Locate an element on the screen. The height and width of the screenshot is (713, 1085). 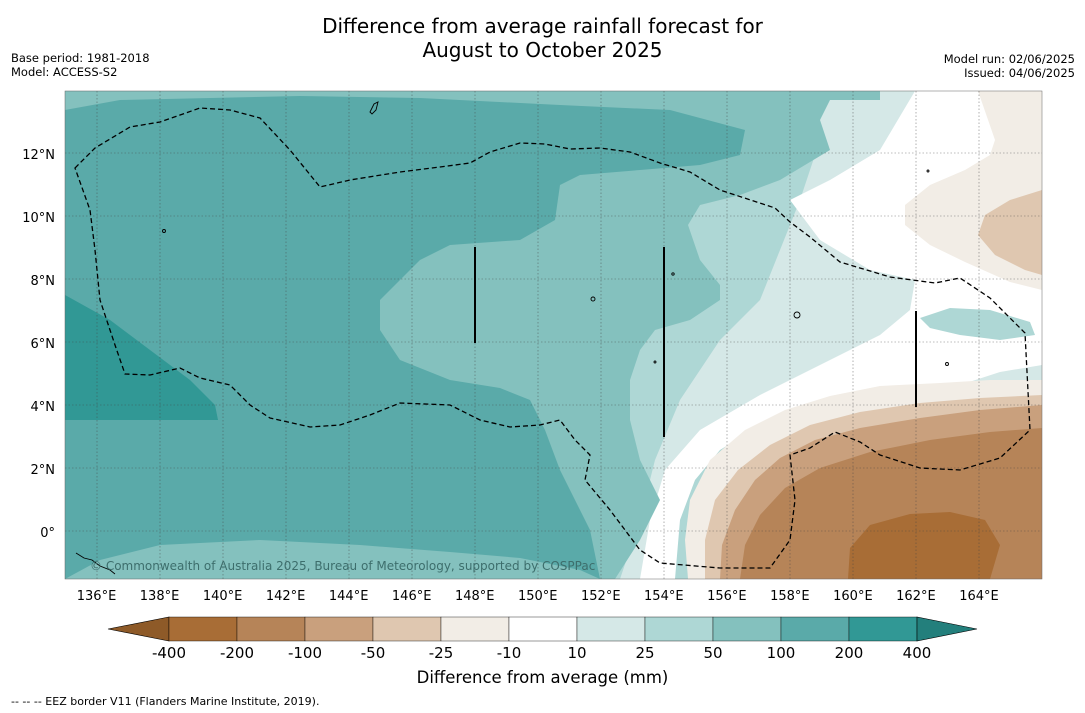
lon-label: 158°E is located at coordinates (790, 596).